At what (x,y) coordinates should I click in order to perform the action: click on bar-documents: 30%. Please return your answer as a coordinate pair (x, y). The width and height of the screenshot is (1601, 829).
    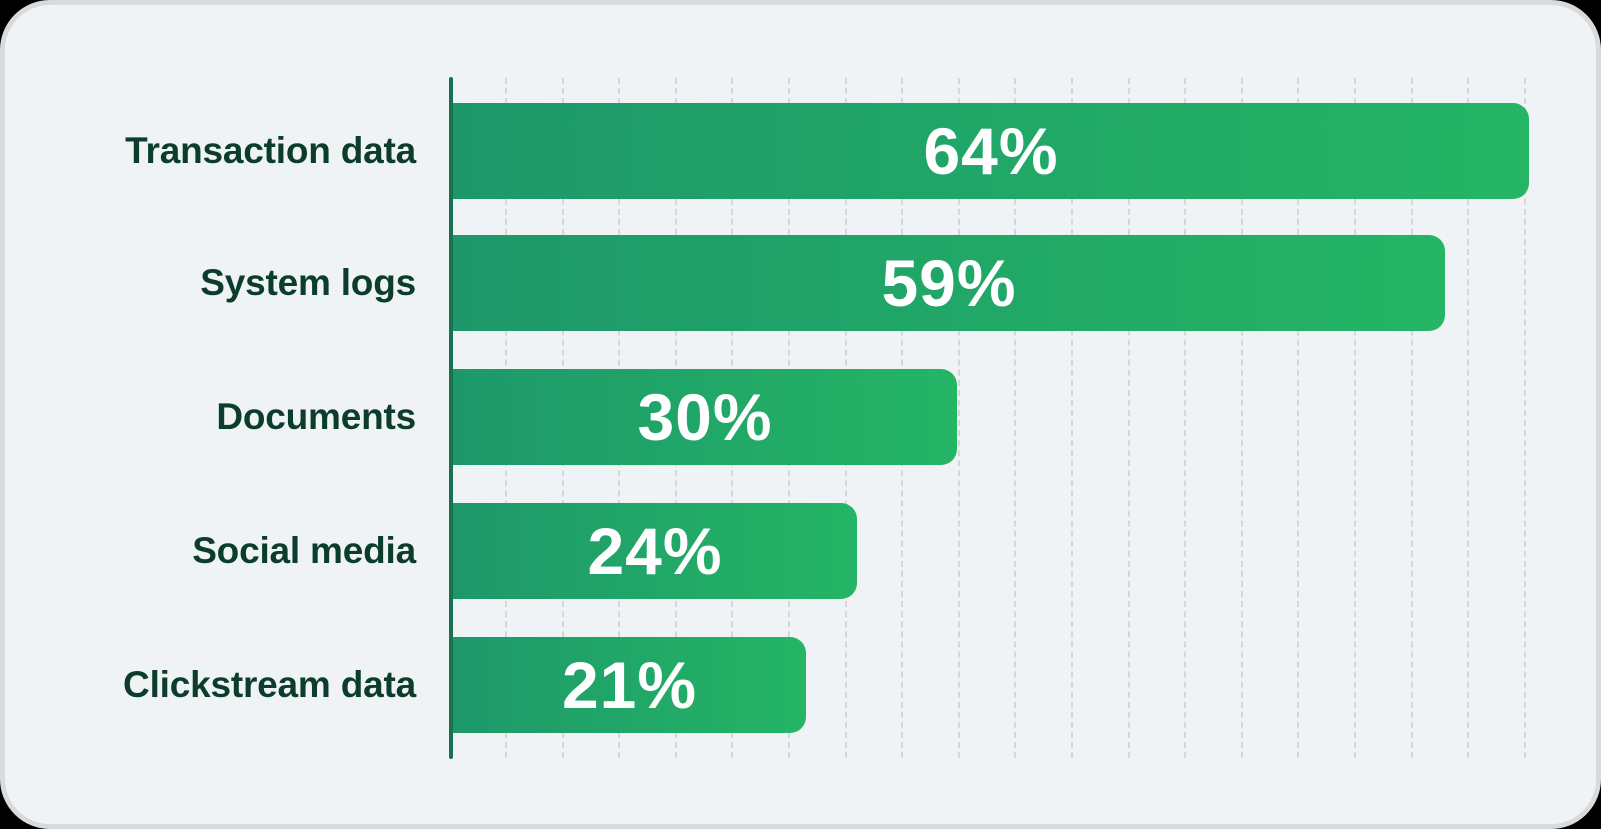
    Looking at the image, I should click on (705, 417).